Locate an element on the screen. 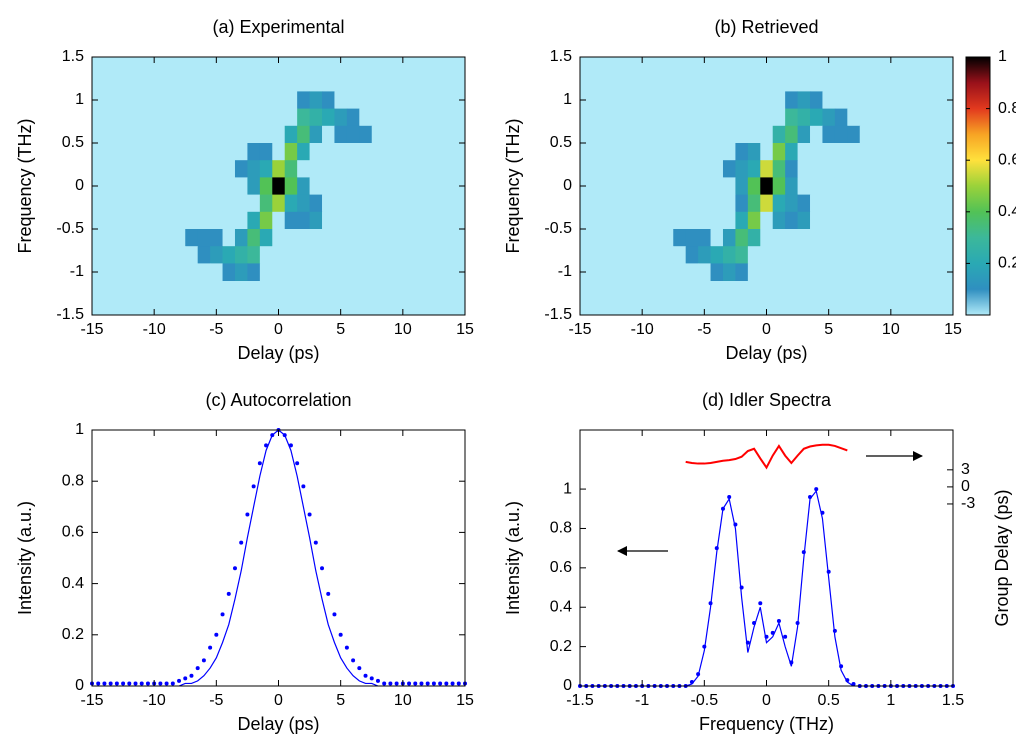 This screenshot has width=1016, height=745. y-tick-label: -1.5 is located at coordinates (558, 314).